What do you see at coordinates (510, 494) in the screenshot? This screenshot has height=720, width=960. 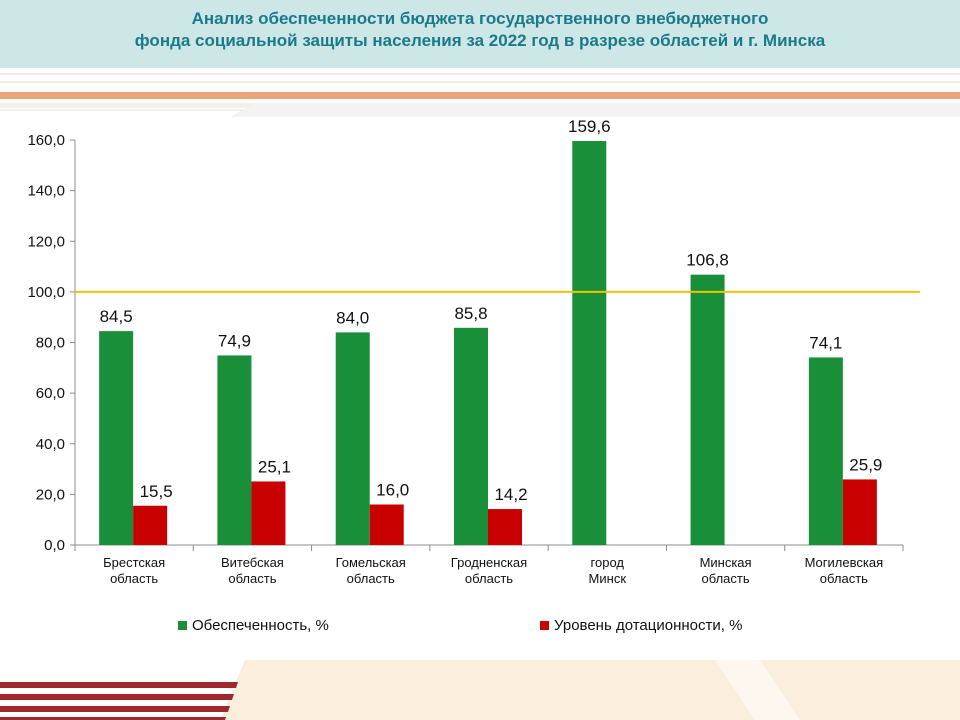 I see `data-label-dotatsionnost: 14,2` at bounding box center [510, 494].